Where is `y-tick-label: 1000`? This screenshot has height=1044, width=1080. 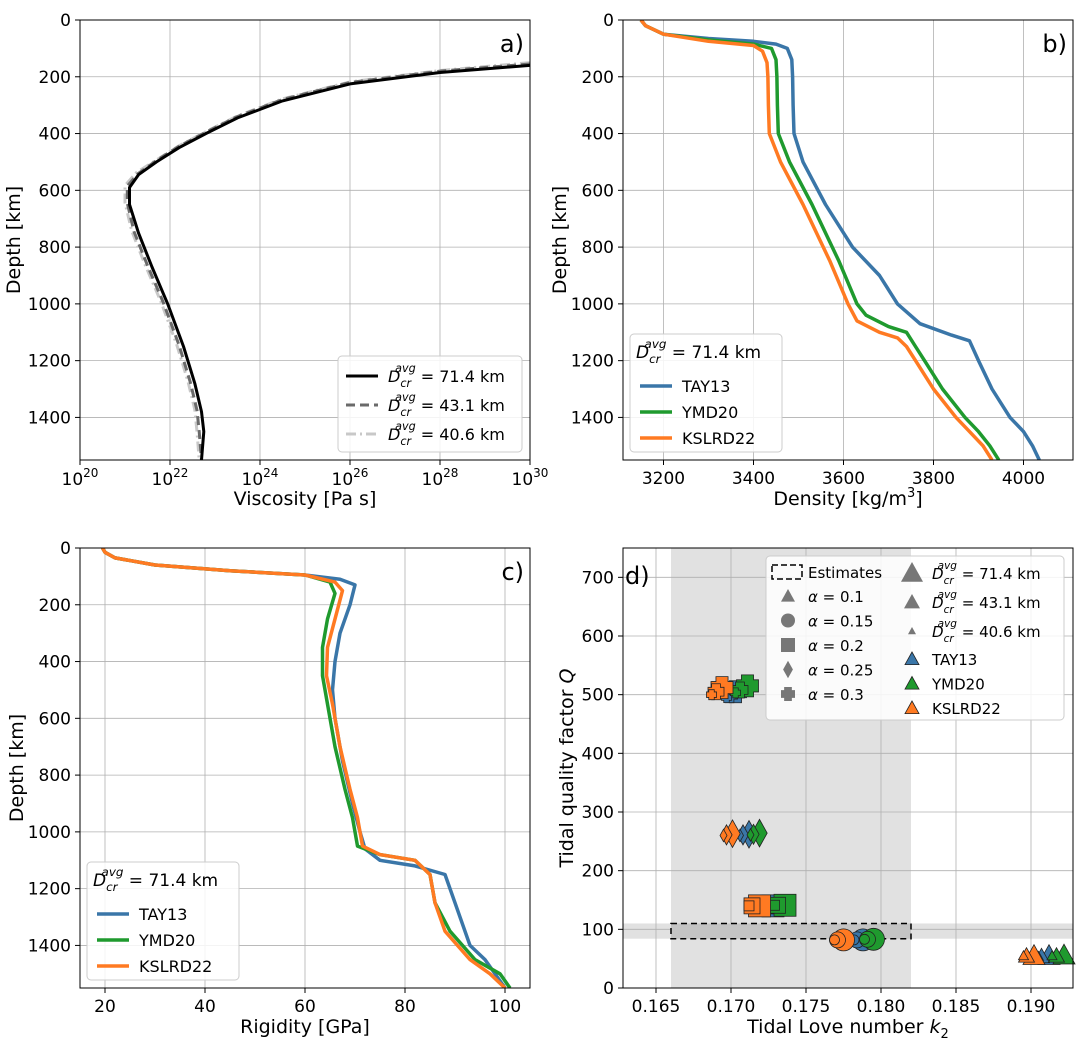
y-tick-label: 1000 is located at coordinates (592, 305).